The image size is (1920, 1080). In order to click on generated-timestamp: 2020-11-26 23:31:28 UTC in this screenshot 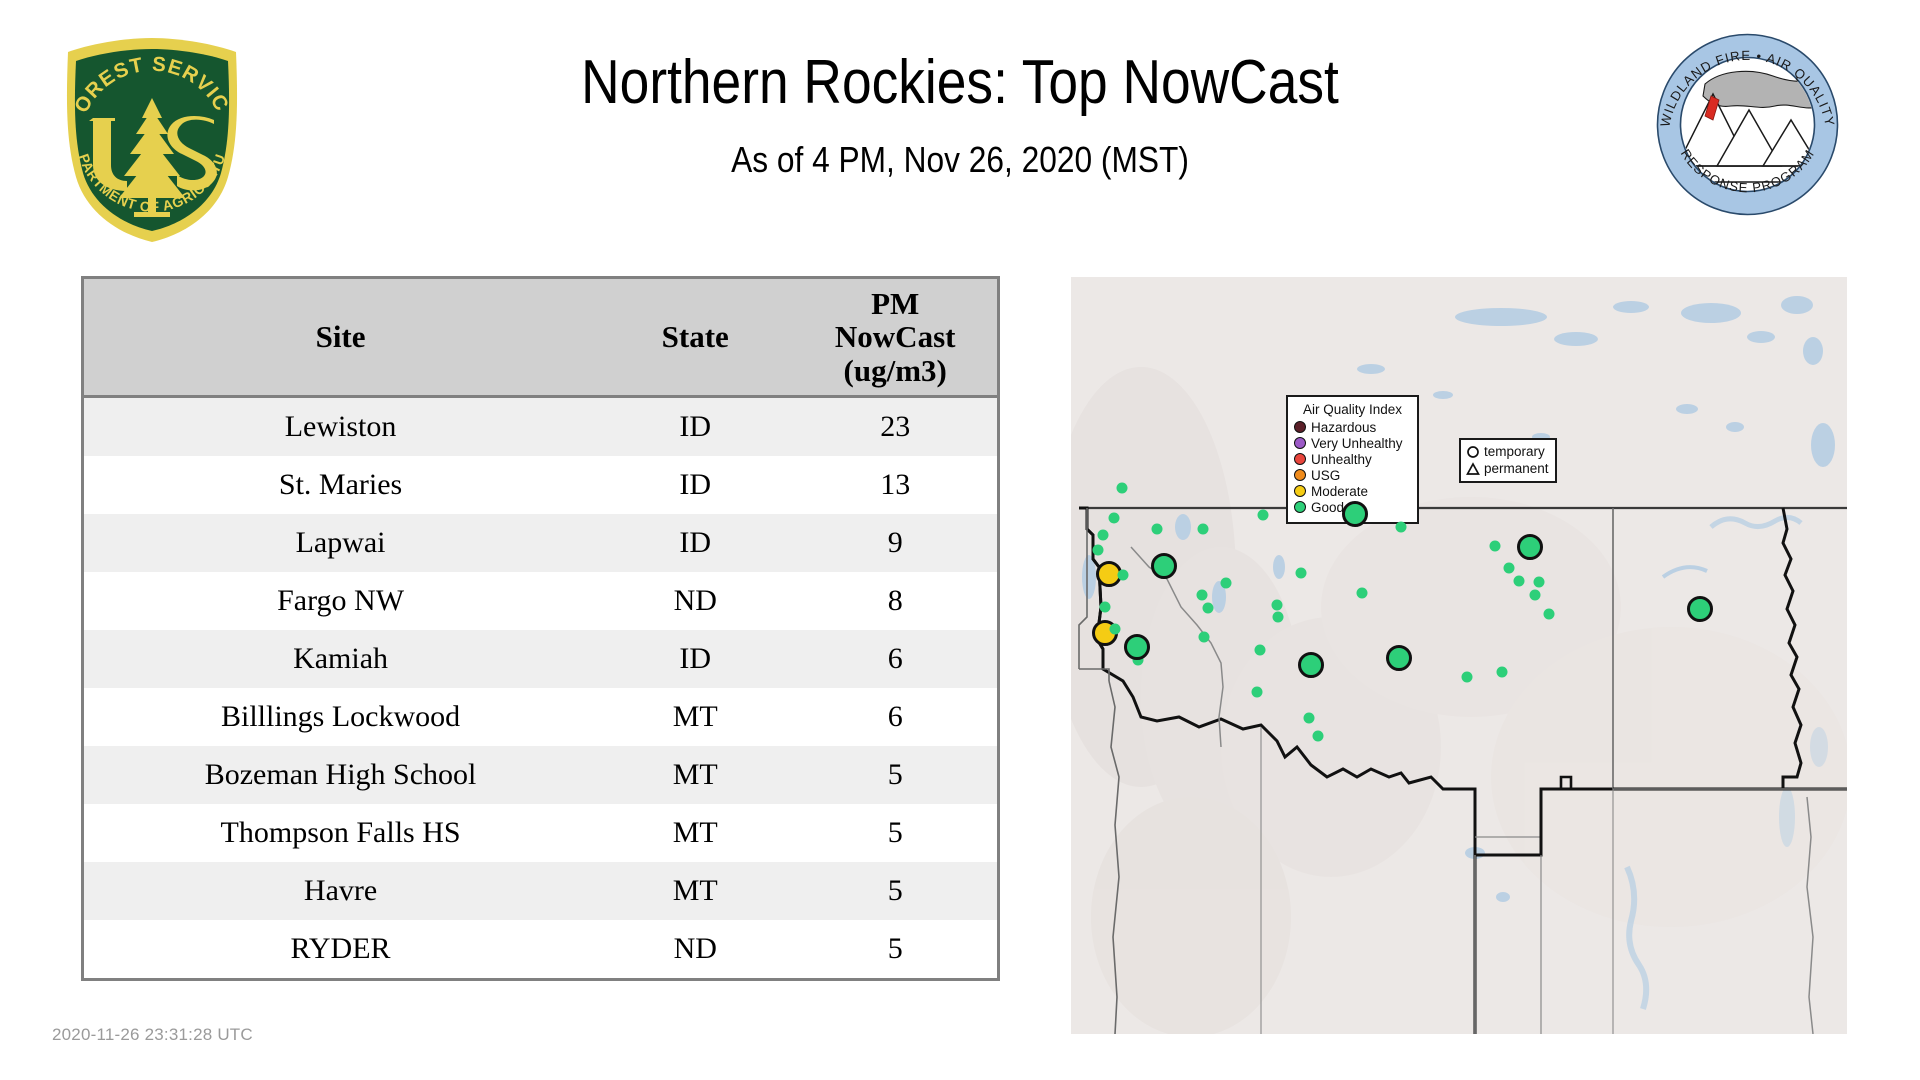, I will do `click(152, 1034)`.